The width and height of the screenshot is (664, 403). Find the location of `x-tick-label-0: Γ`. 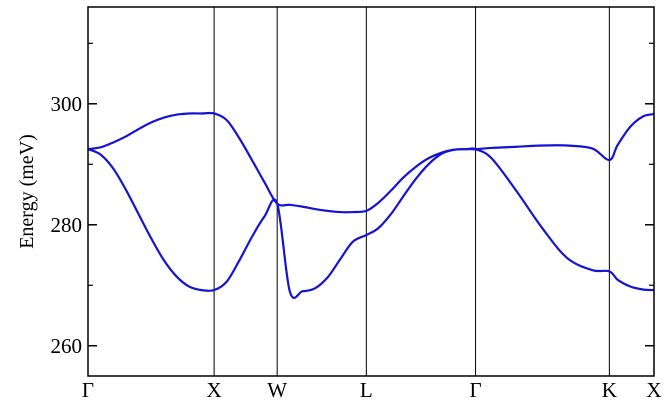

x-tick-label-0: Γ is located at coordinates (88, 390).